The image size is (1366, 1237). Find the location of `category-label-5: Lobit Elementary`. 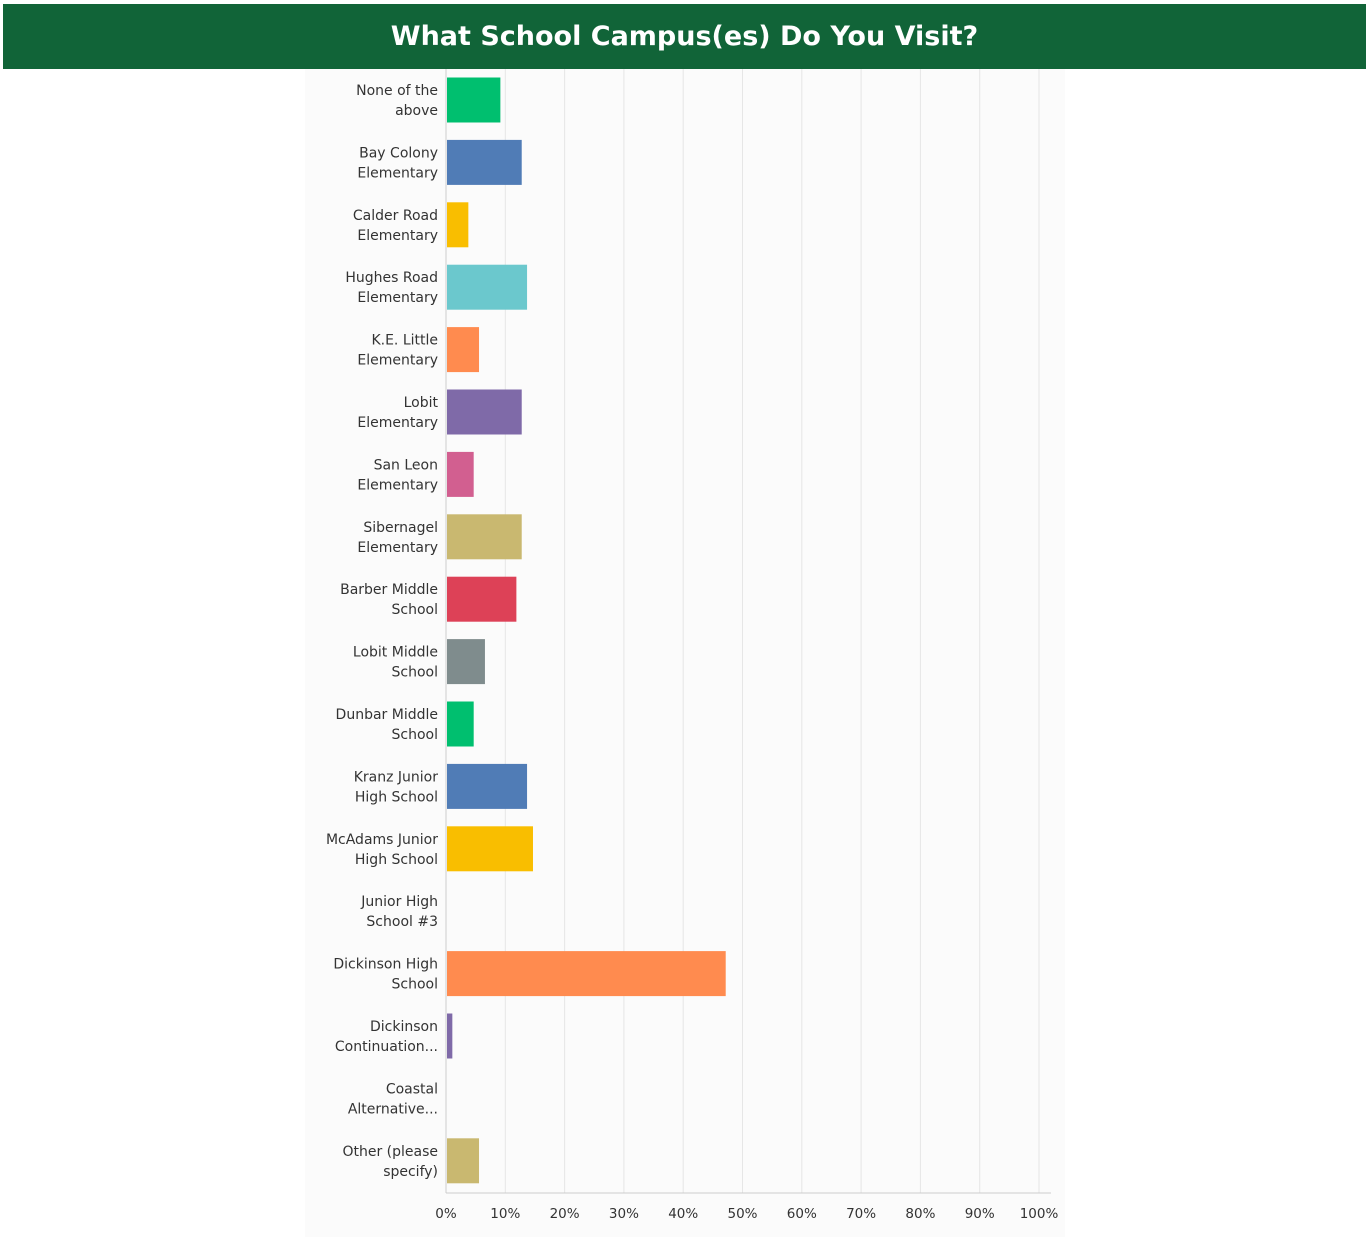

category-label-5: Lobit Elementary is located at coordinates (397, 413).